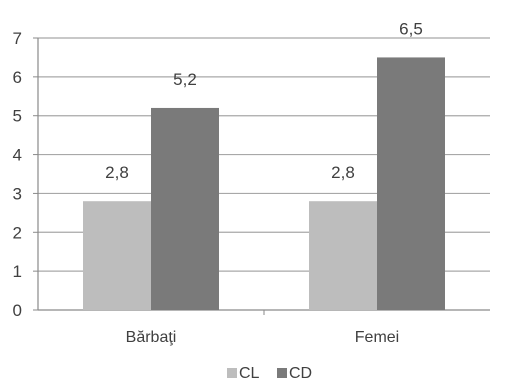 This screenshot has height=392, width=513. Describe the element at coordinates (117, 172) in the screenshot. I see `data-label-cl-0: 2,8` at that location.